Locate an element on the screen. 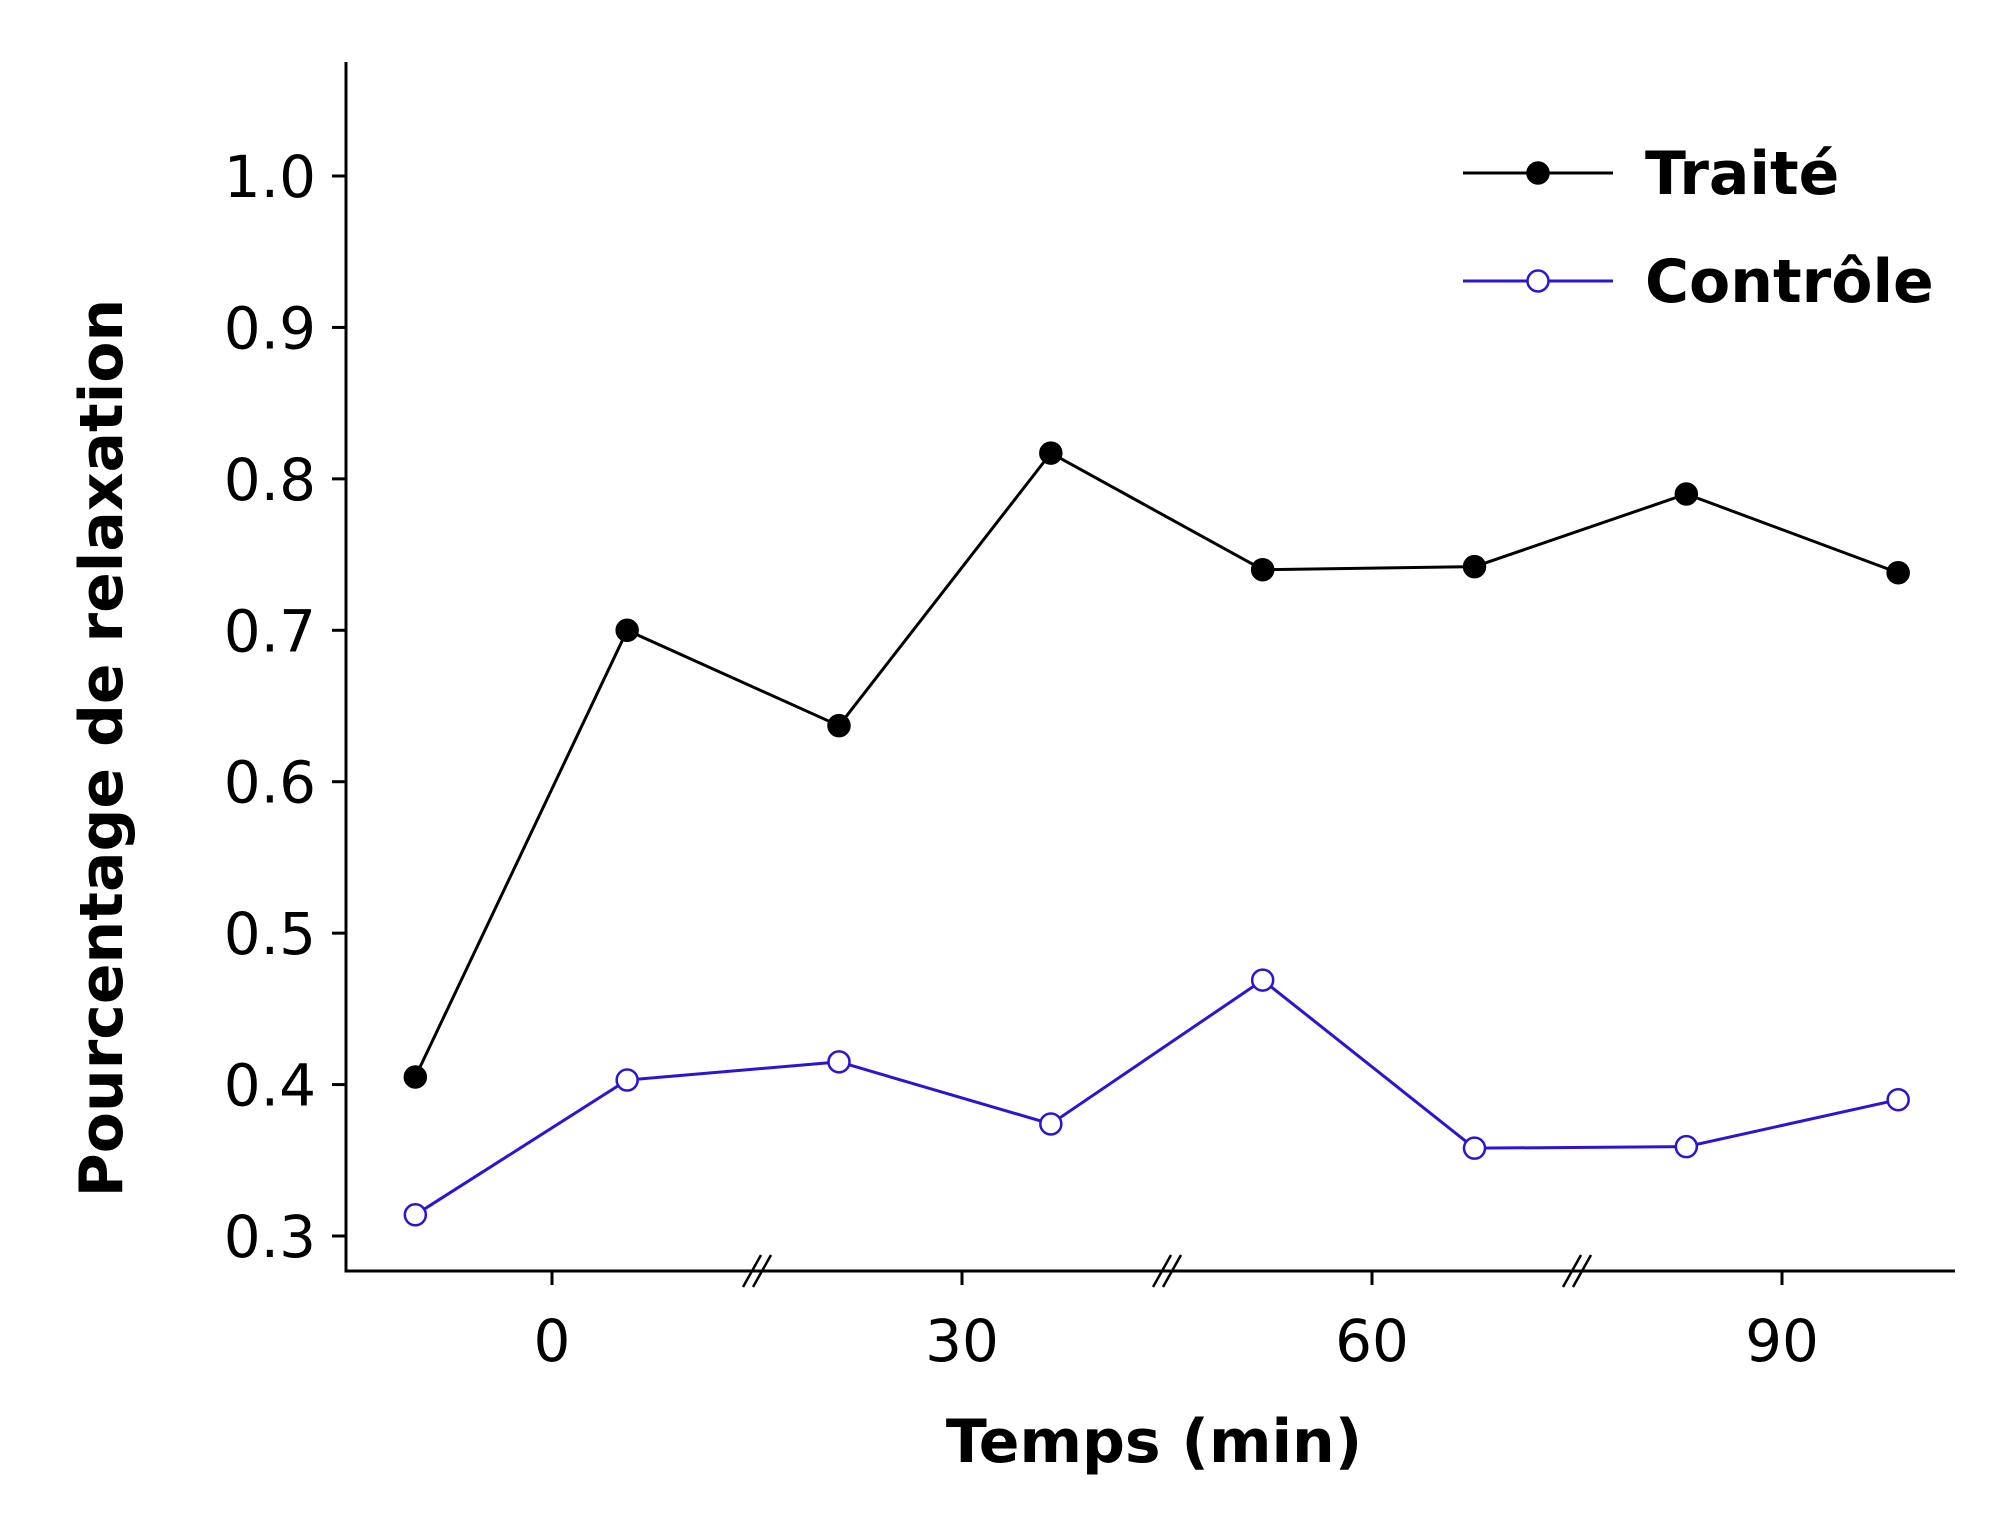 Image resolution: width=2016 pixels, height=1539 pixels. y-tick-label: 0.4 is located at coordinates (270, 1086).